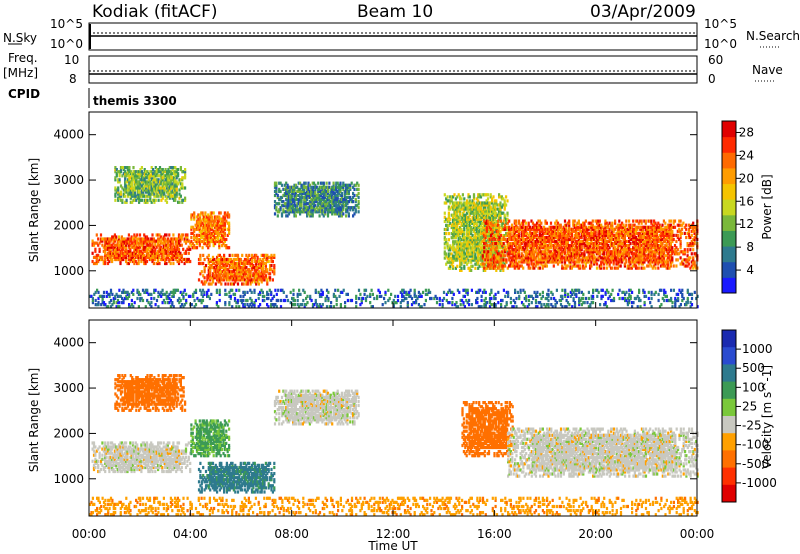 The image size is (800, 554). What do you see at coordinates (712, 79) in the screenshot?
I see `nave-tick-bottom: 0` at bounding box center [712, 79].